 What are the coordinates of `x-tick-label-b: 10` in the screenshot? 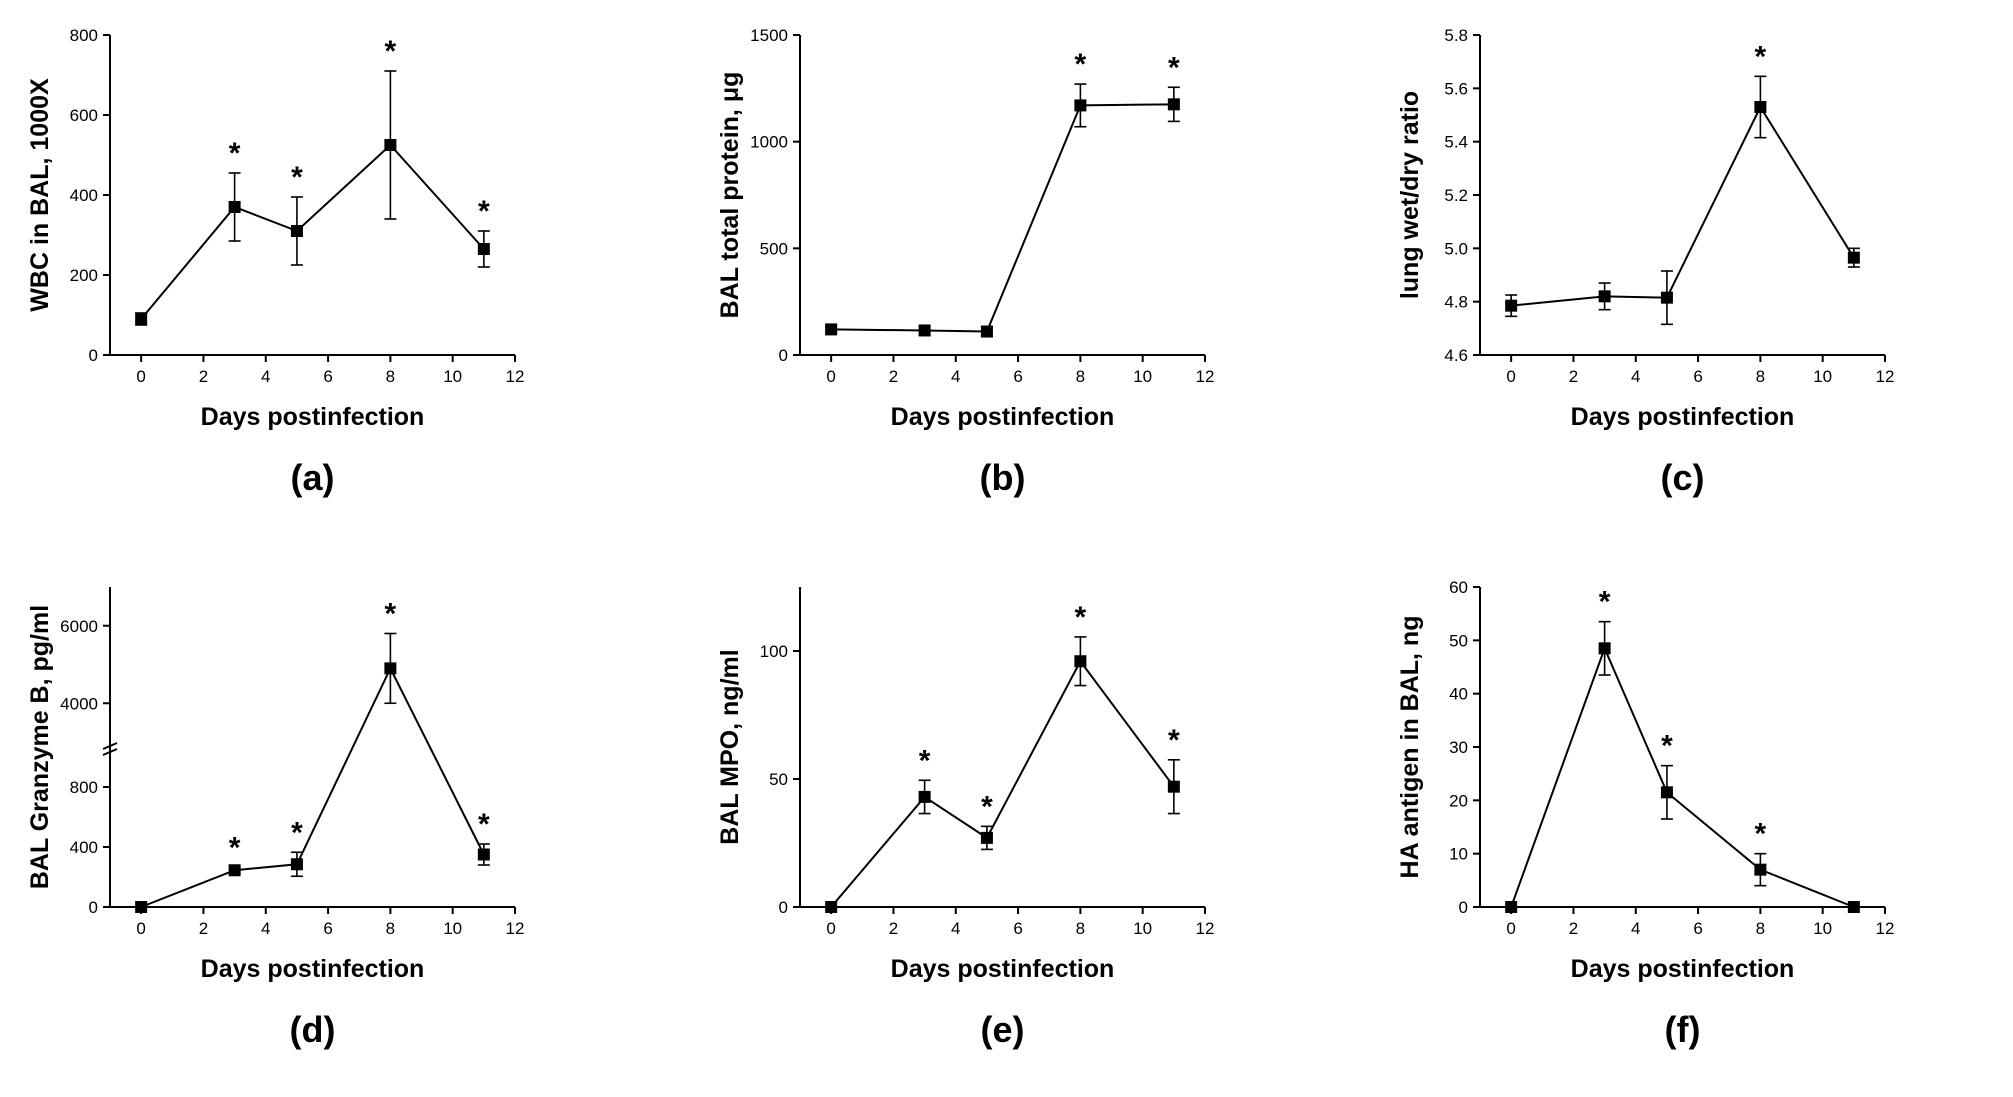 It's located at (1142, 376).